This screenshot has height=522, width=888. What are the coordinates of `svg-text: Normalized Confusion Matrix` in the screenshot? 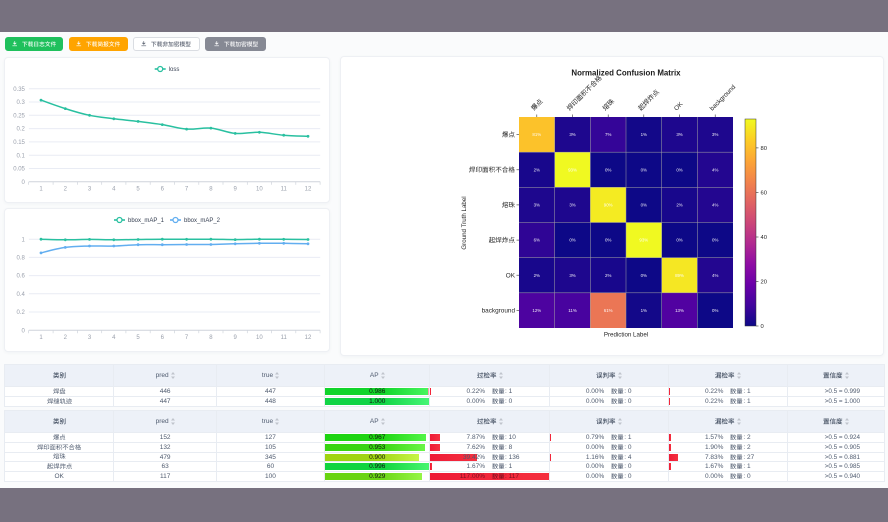 It's located at (626, 73).